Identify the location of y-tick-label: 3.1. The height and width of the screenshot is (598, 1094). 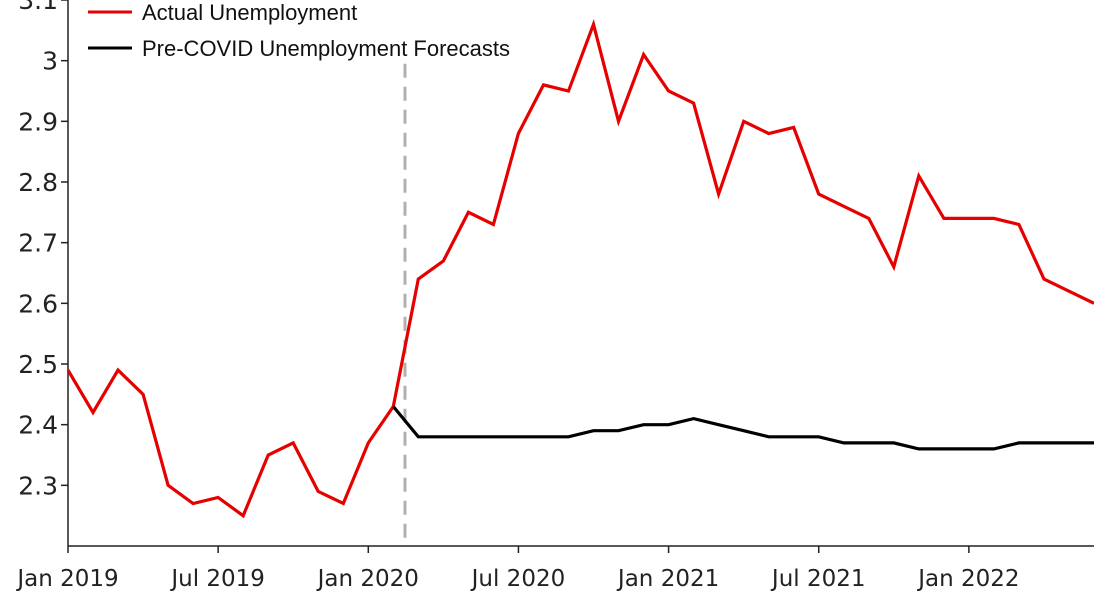
(38, 7).